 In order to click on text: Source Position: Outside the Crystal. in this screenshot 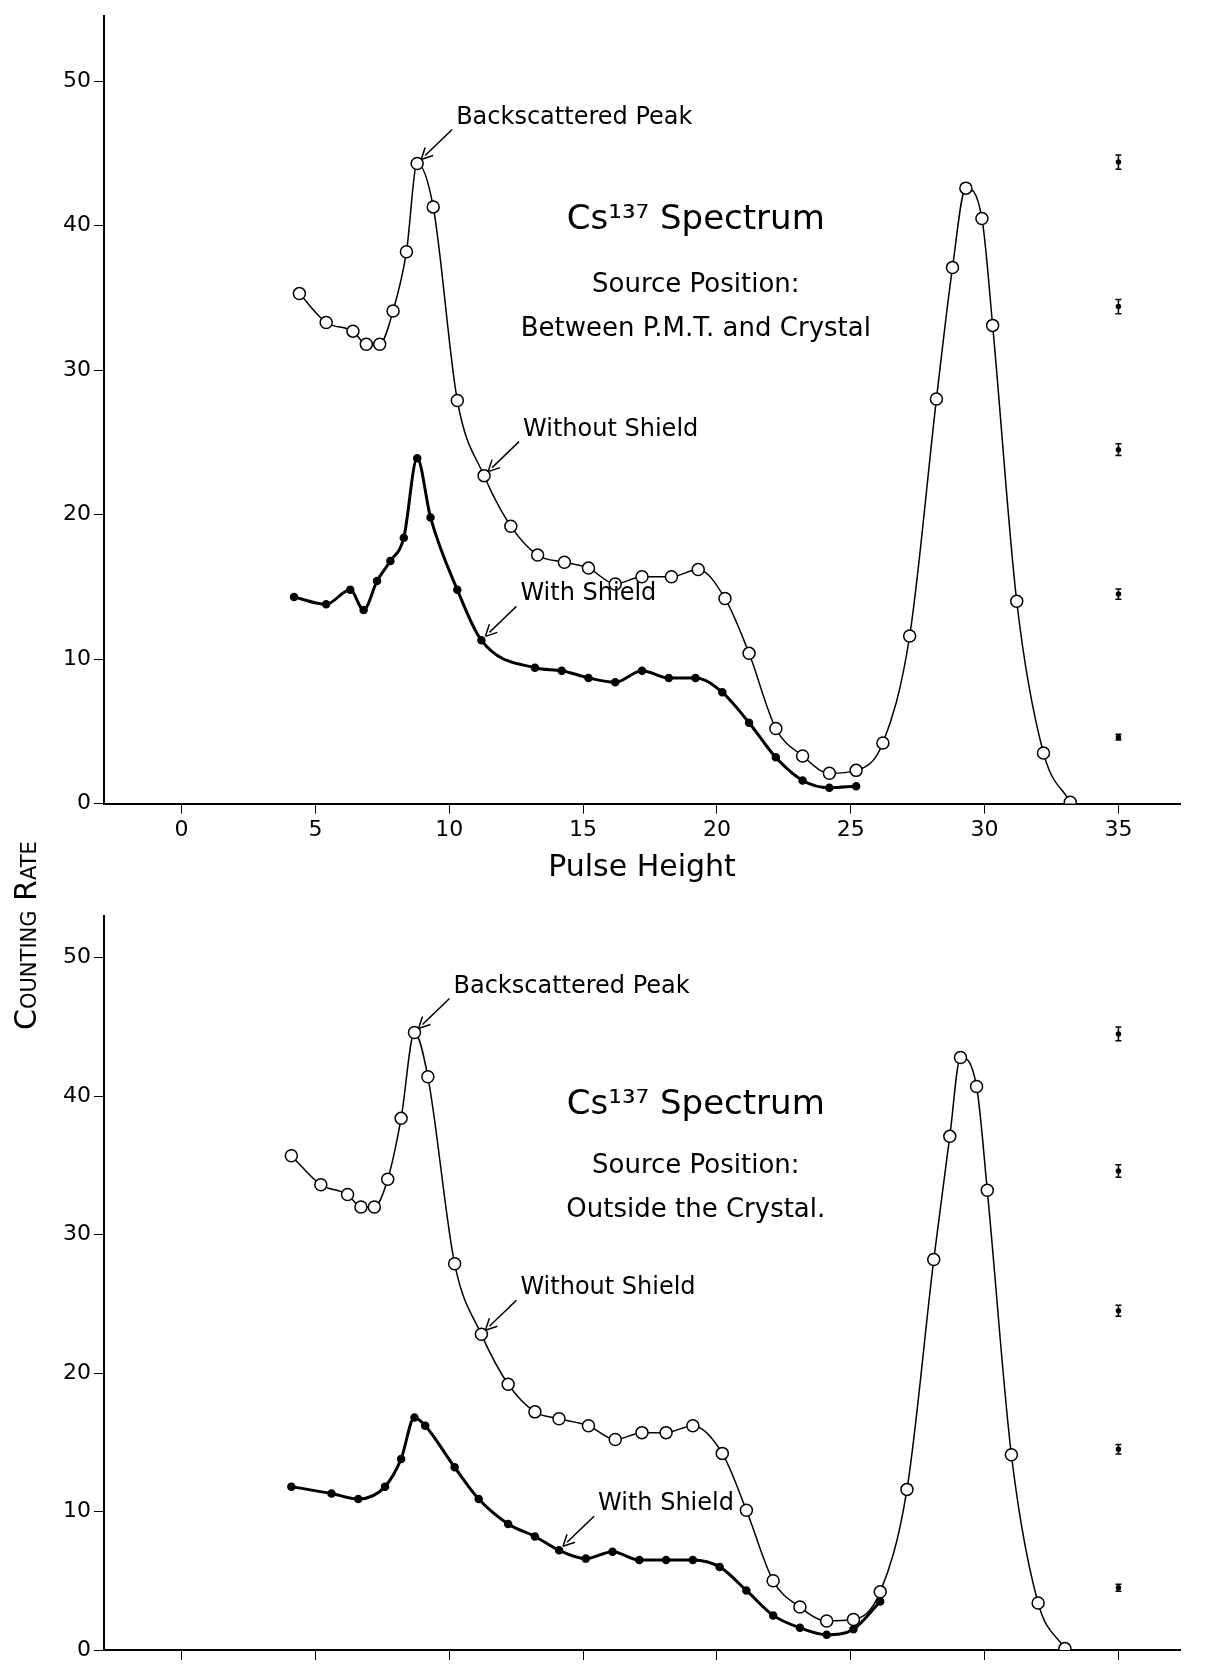, I will do `click(696, 1186)`.